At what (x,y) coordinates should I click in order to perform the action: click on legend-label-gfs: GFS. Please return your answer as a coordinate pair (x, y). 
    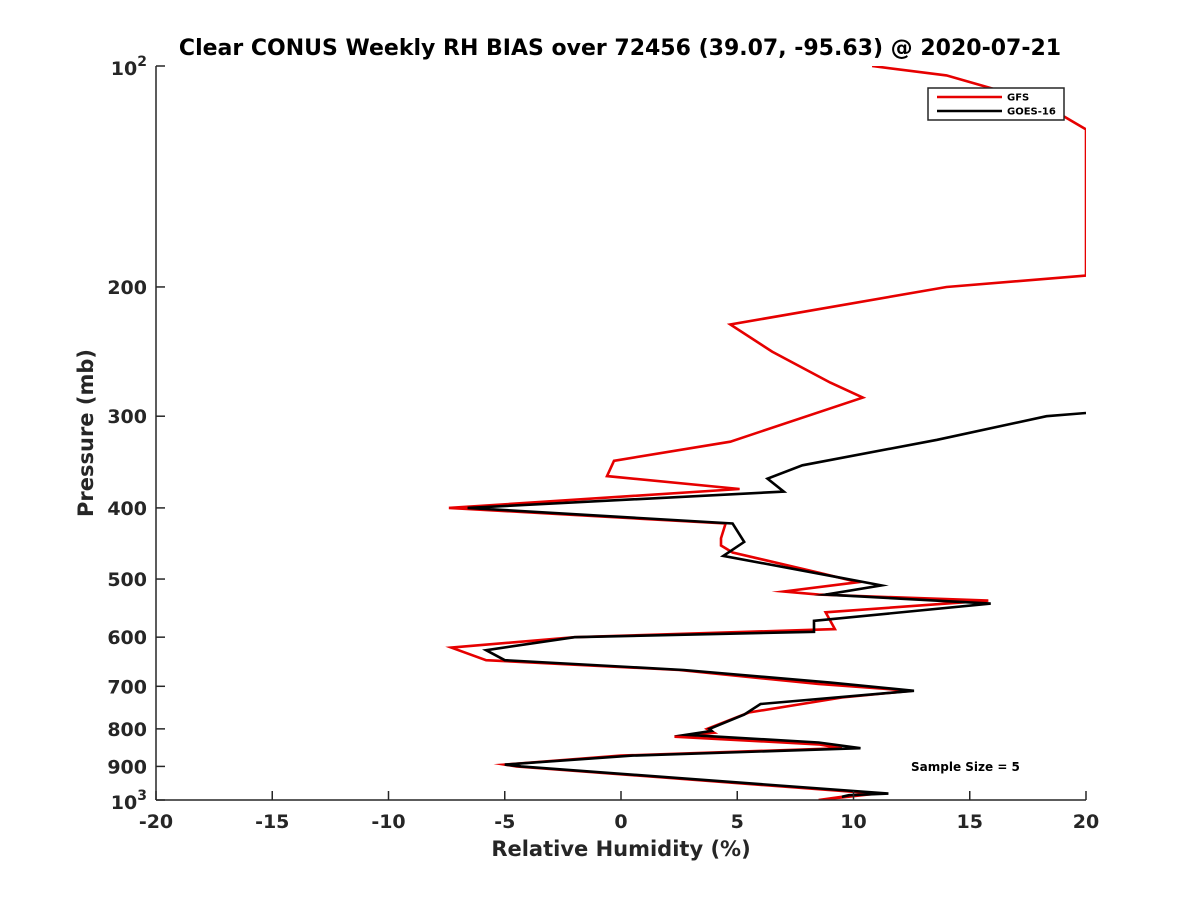
    Looking at the image, I should click on (1018, 98).